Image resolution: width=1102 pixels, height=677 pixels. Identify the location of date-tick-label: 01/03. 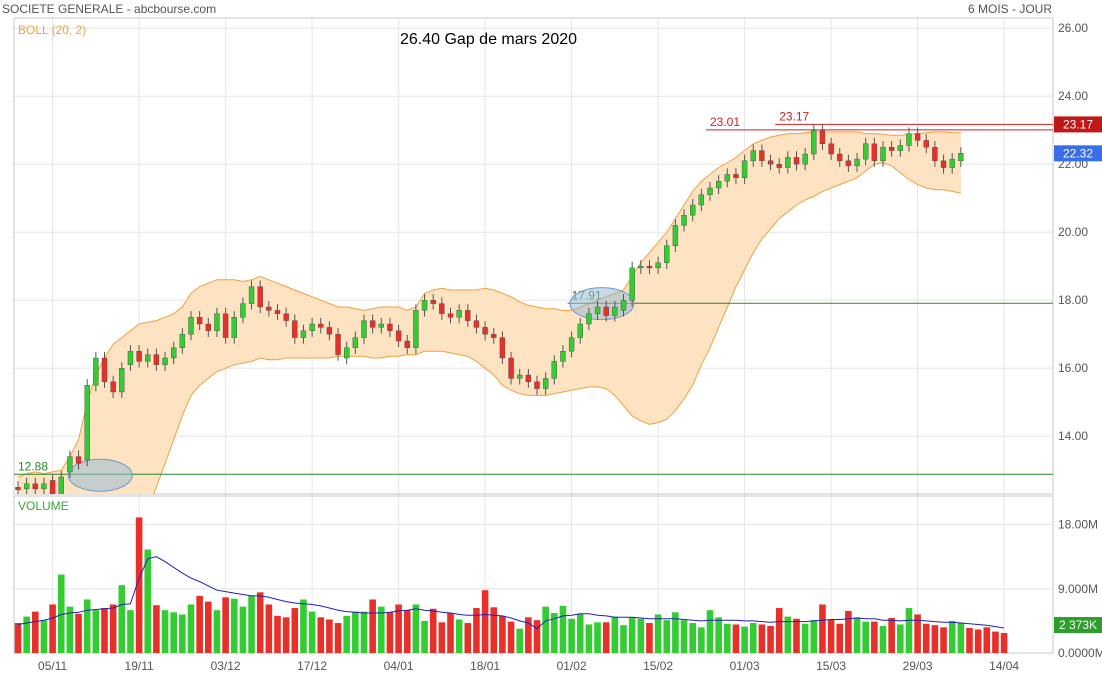
(745, 666).